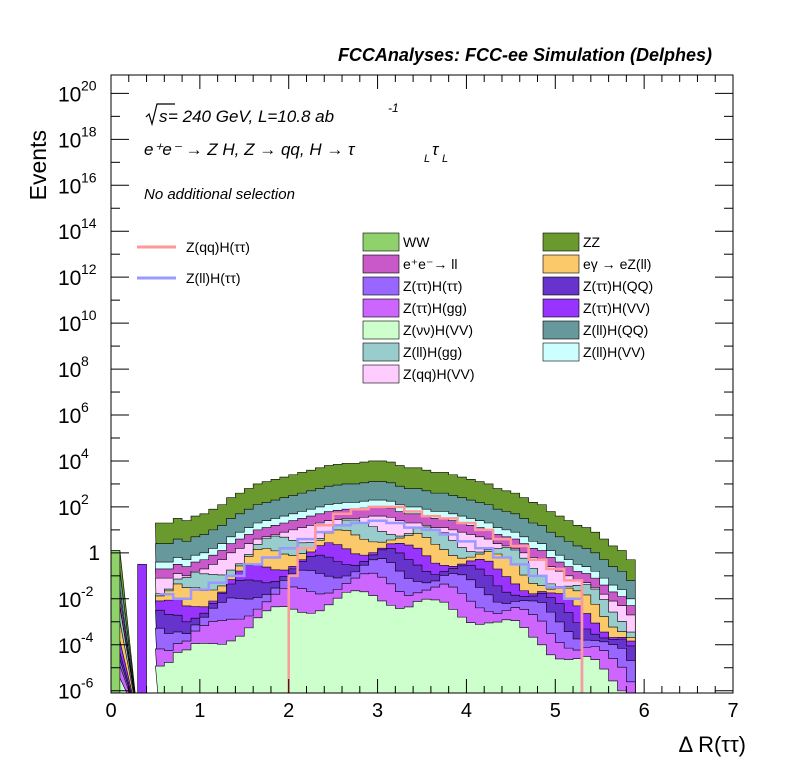  Describe the element at coordinates (87, 591) in the screenshot. I see `y-tick-exponent: -2` at that location.